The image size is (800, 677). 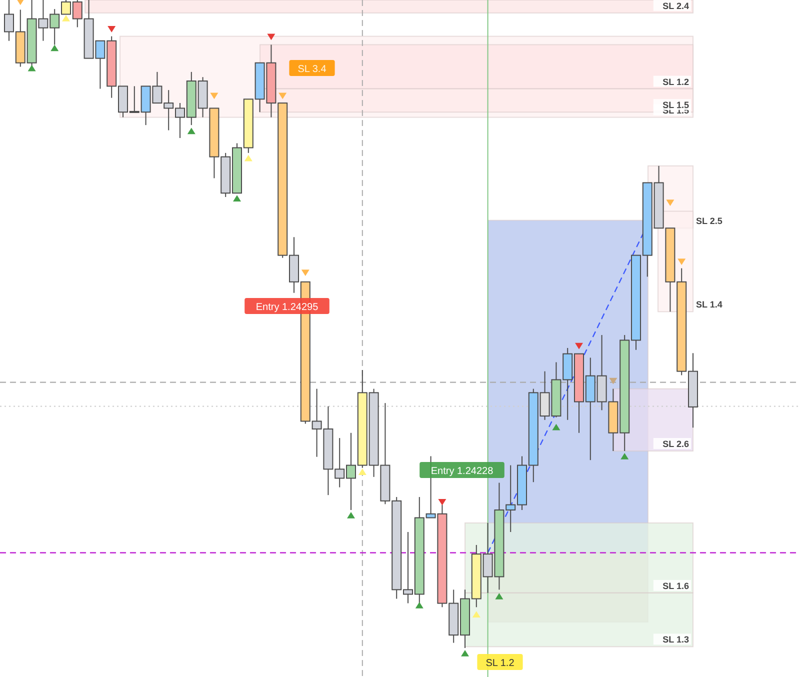 What do you see at coordinates (675, 444) in the screenshot?
I see `band-label: SL 2.6` at bounding box center [675, 444].